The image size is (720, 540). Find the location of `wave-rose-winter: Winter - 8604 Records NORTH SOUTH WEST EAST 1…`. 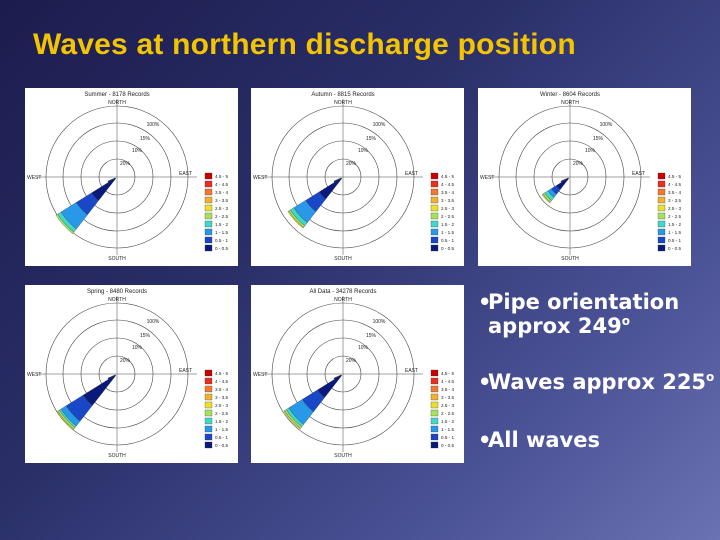

wave-rose-winter: Winter - 8604 Records NORTH SOUTH WEST EAST 1… is located at coordinates (580, 177).